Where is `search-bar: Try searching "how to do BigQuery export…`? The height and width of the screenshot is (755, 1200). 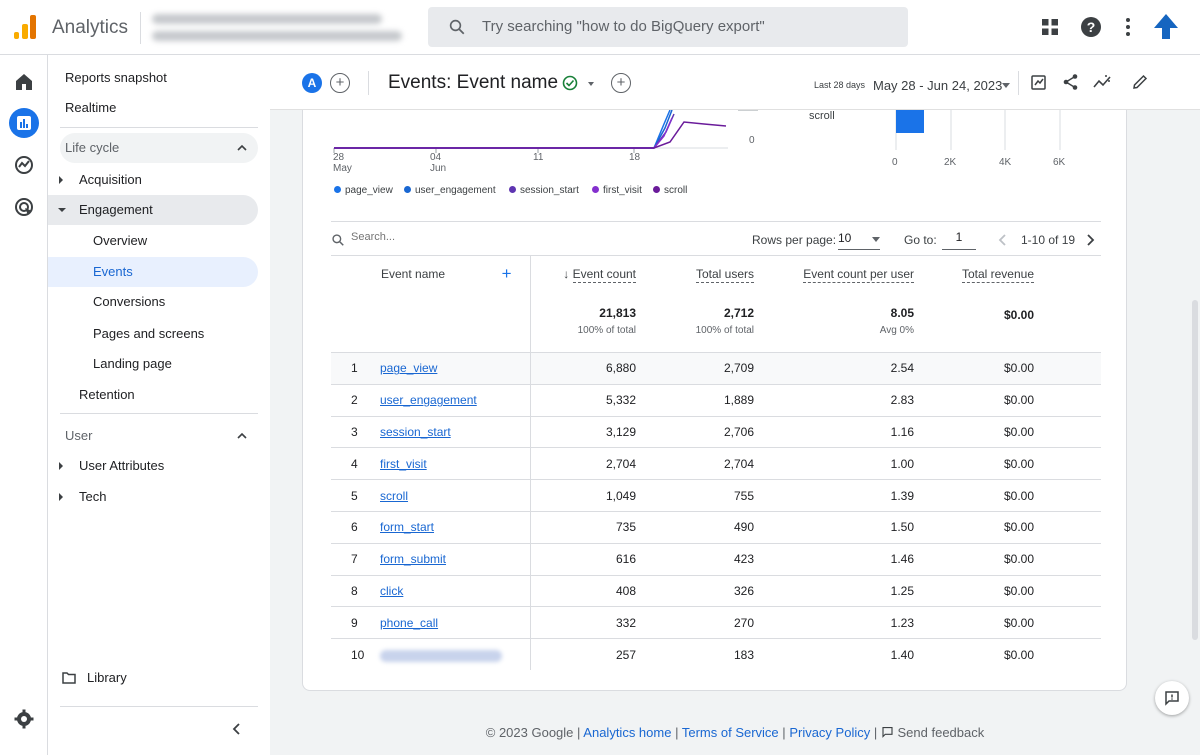
search-bar: Try searching "how to do BigQuery export… is located at coordinates (668, 27).